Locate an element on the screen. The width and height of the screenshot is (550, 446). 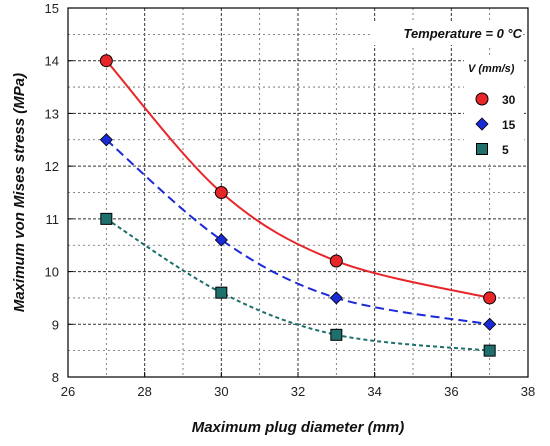
x-tick-label: 32 is located at coordinates (298, 391).